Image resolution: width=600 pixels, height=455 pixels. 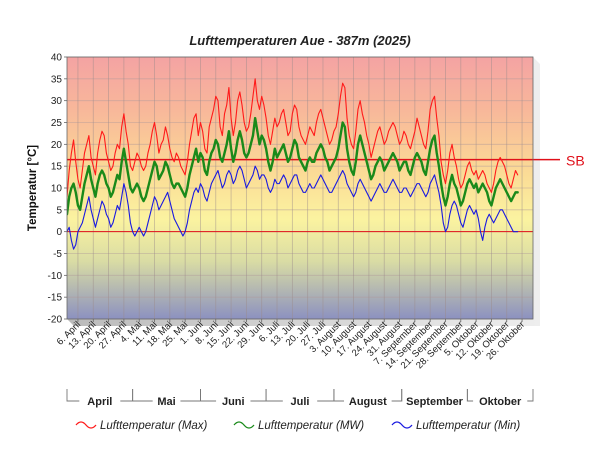 What do you see at coordinates (57, 145) in the screenshot?
I see `y-tick-label: 20` at bounding box center [57, 145].